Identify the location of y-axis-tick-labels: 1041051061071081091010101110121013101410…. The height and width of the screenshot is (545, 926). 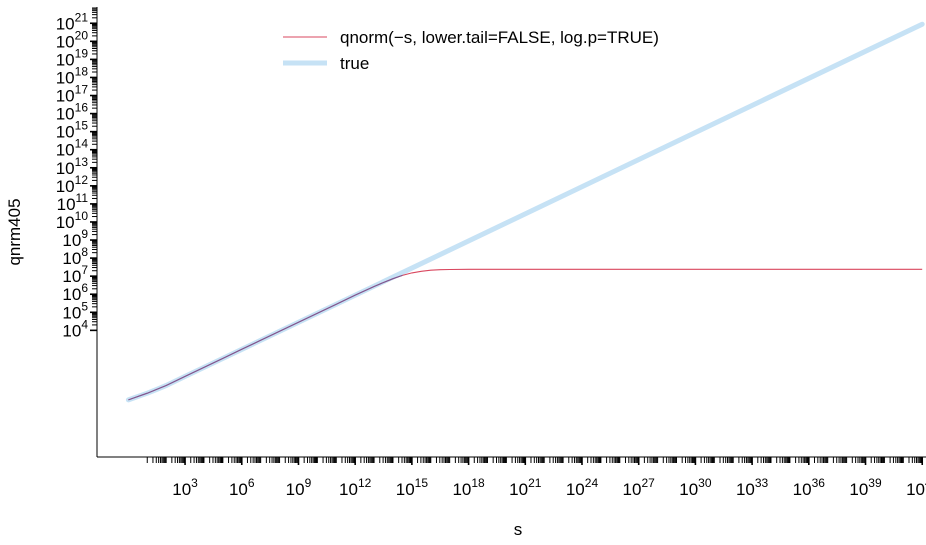
(72, 175).